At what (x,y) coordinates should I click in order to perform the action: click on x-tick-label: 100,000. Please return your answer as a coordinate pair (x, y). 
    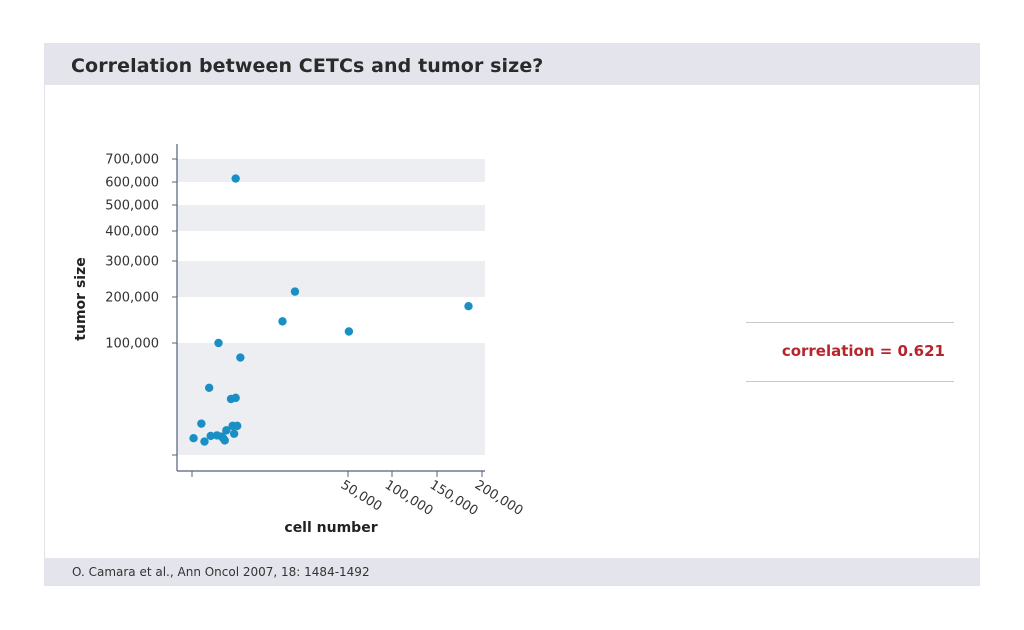
    Looking at the image, I should click on (409, 498).